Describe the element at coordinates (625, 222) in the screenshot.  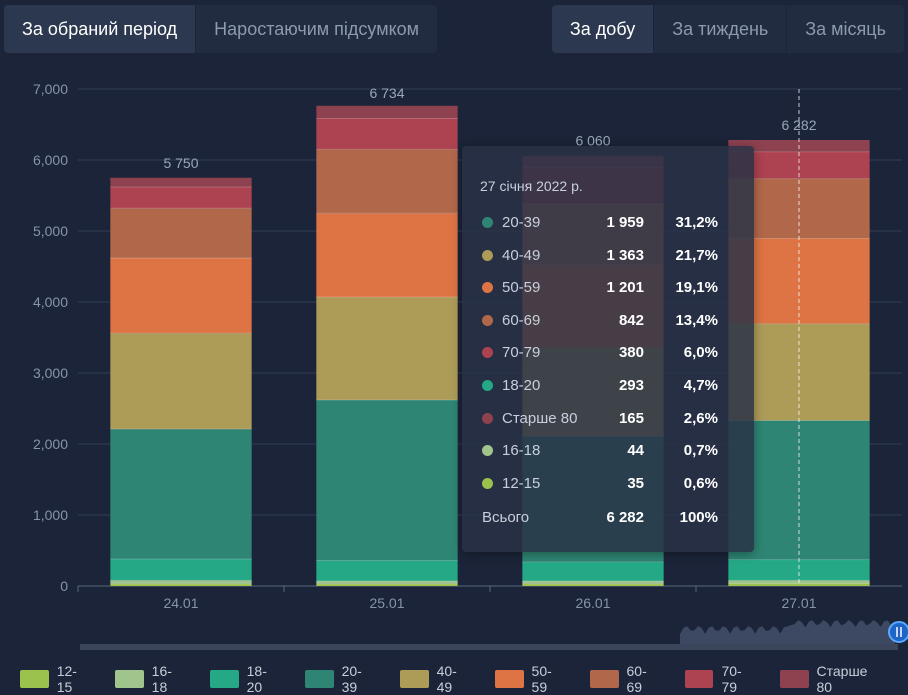
I see `tooltip-series-value: 1 959` at that location.